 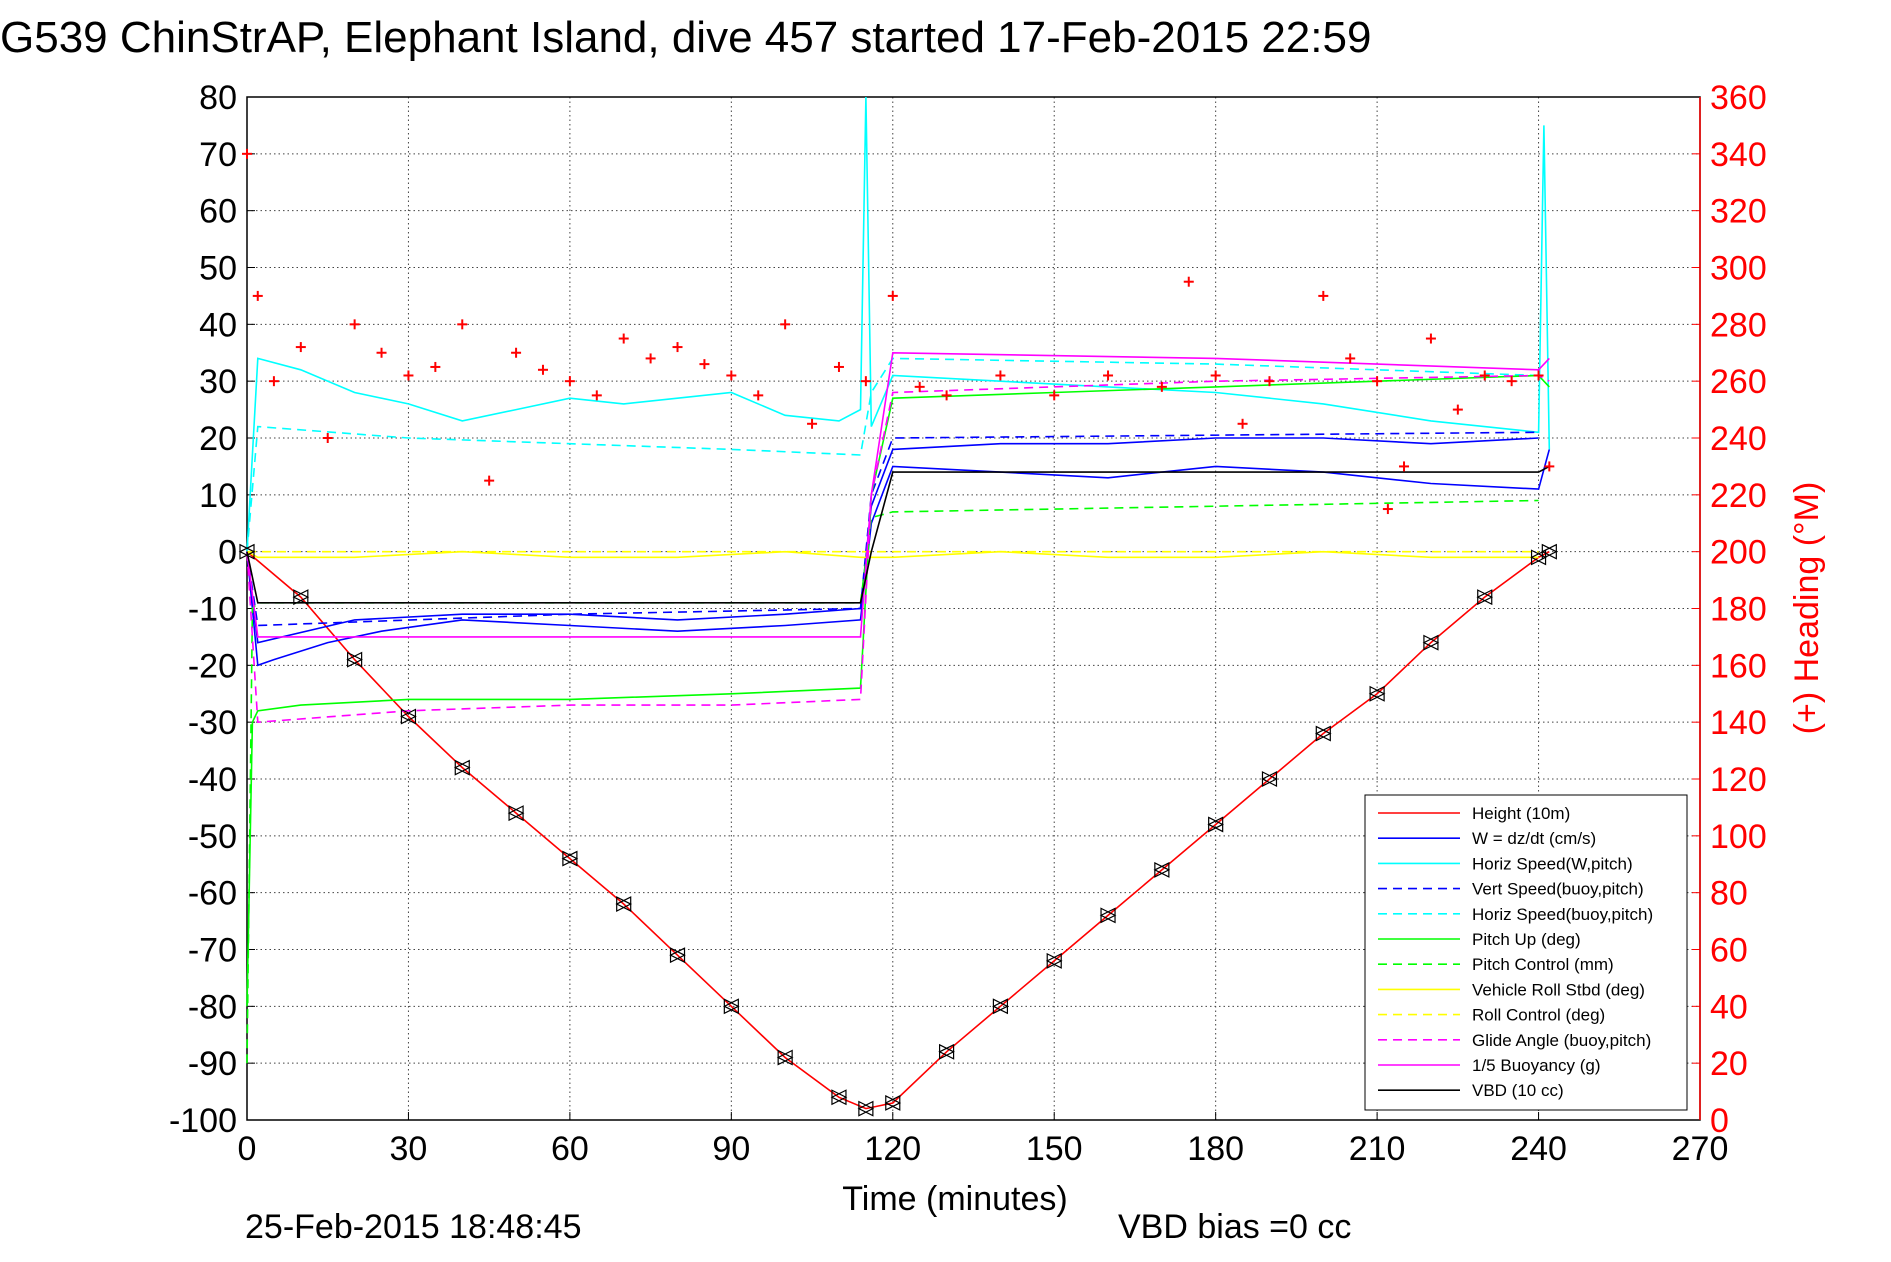 What do you see at coordinates (1558, 889) in the screenshot?
I see `legend-label: Vert Speed(buoy,pitch)` at bounding box center [1558, 889].